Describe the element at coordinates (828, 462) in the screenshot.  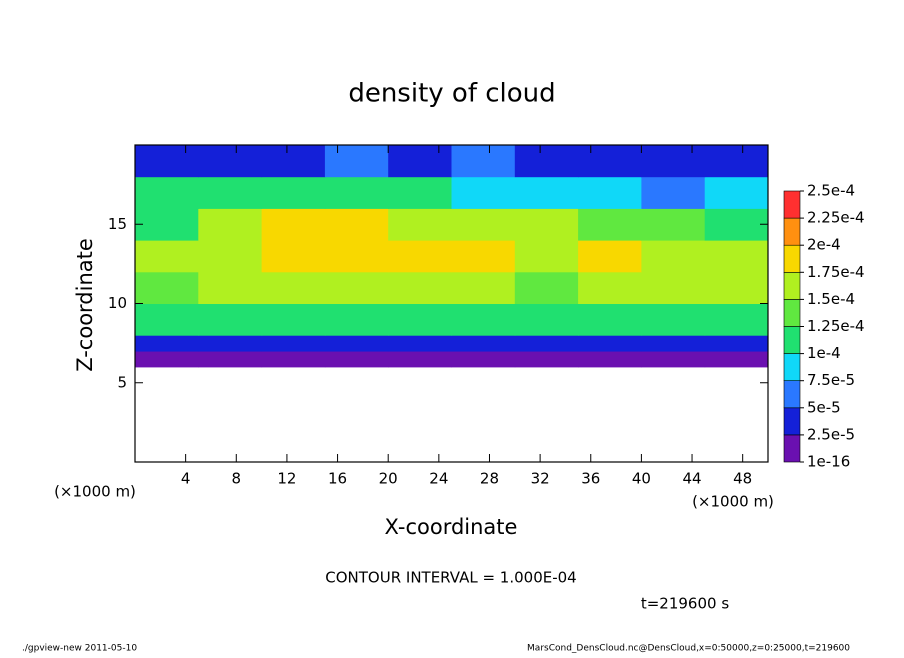
I see `colorbar-label: 1e-16` at that location.